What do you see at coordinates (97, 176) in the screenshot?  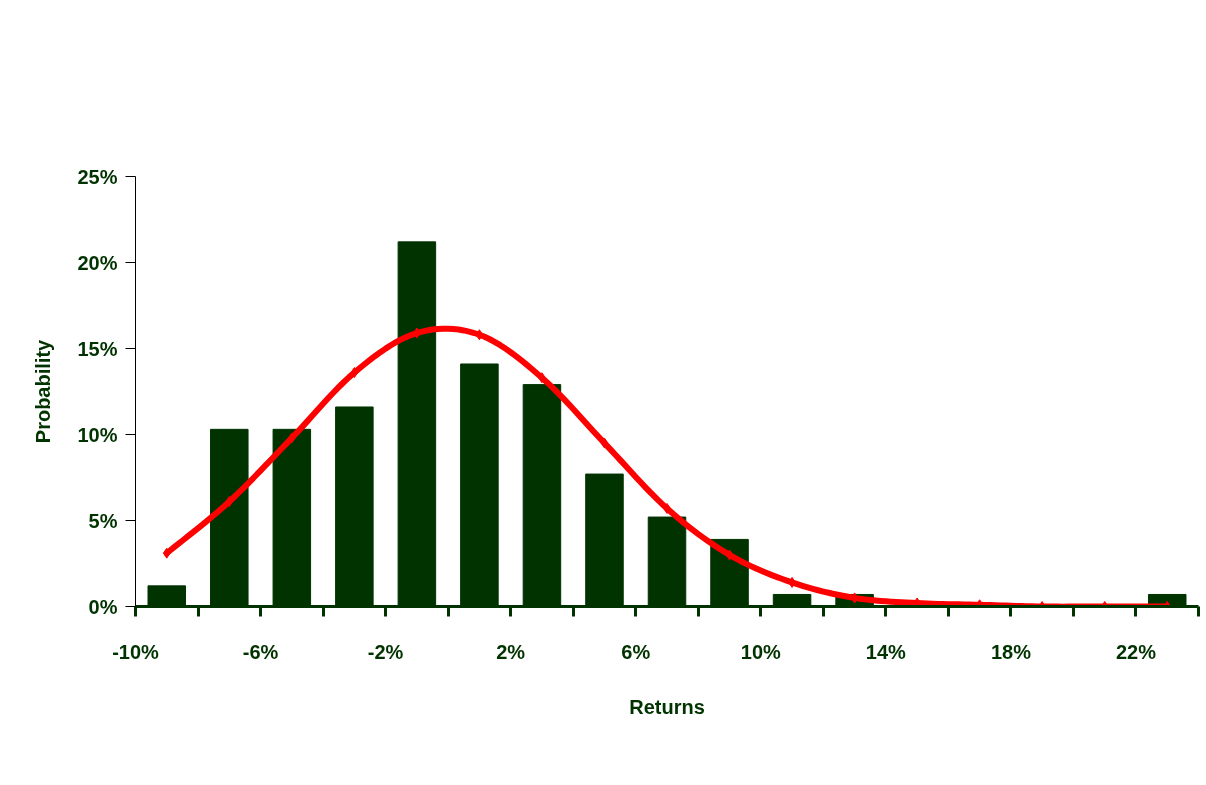 I see `y-tick-label: 25%` at bounding box center [97, 176].